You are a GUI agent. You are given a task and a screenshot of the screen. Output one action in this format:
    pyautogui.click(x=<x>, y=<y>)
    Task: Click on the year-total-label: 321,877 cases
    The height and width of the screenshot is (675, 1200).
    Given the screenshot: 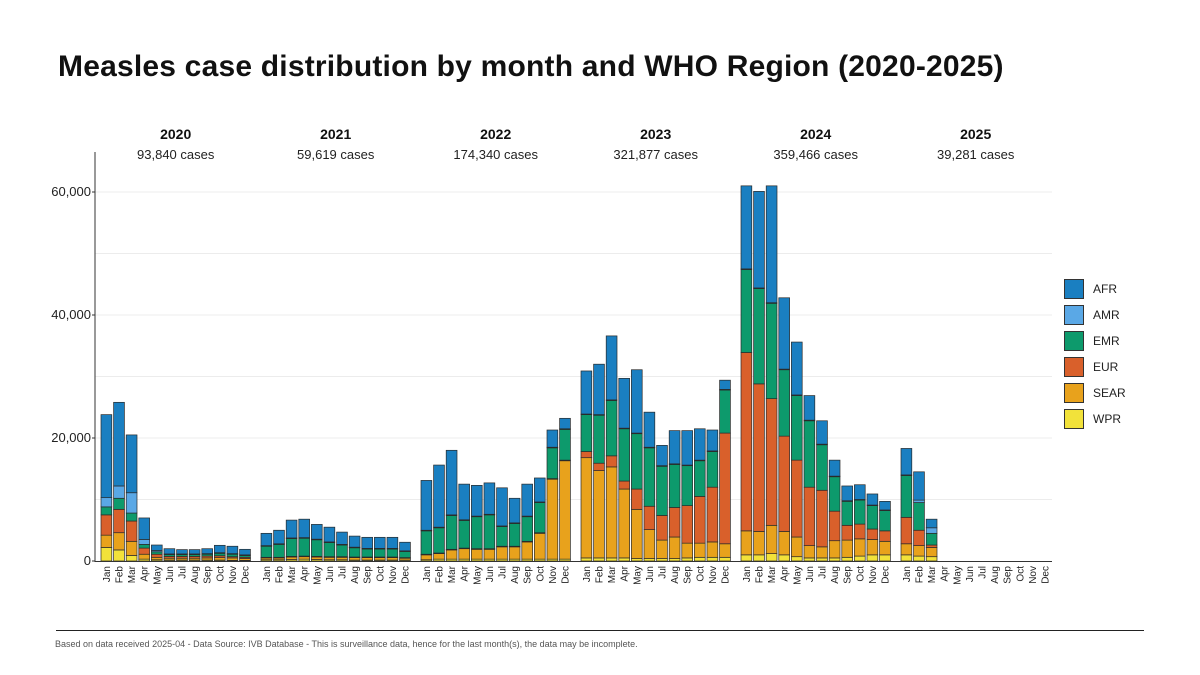 What is the action you would take?
    pyautogui.click(x=655, y=154)
    